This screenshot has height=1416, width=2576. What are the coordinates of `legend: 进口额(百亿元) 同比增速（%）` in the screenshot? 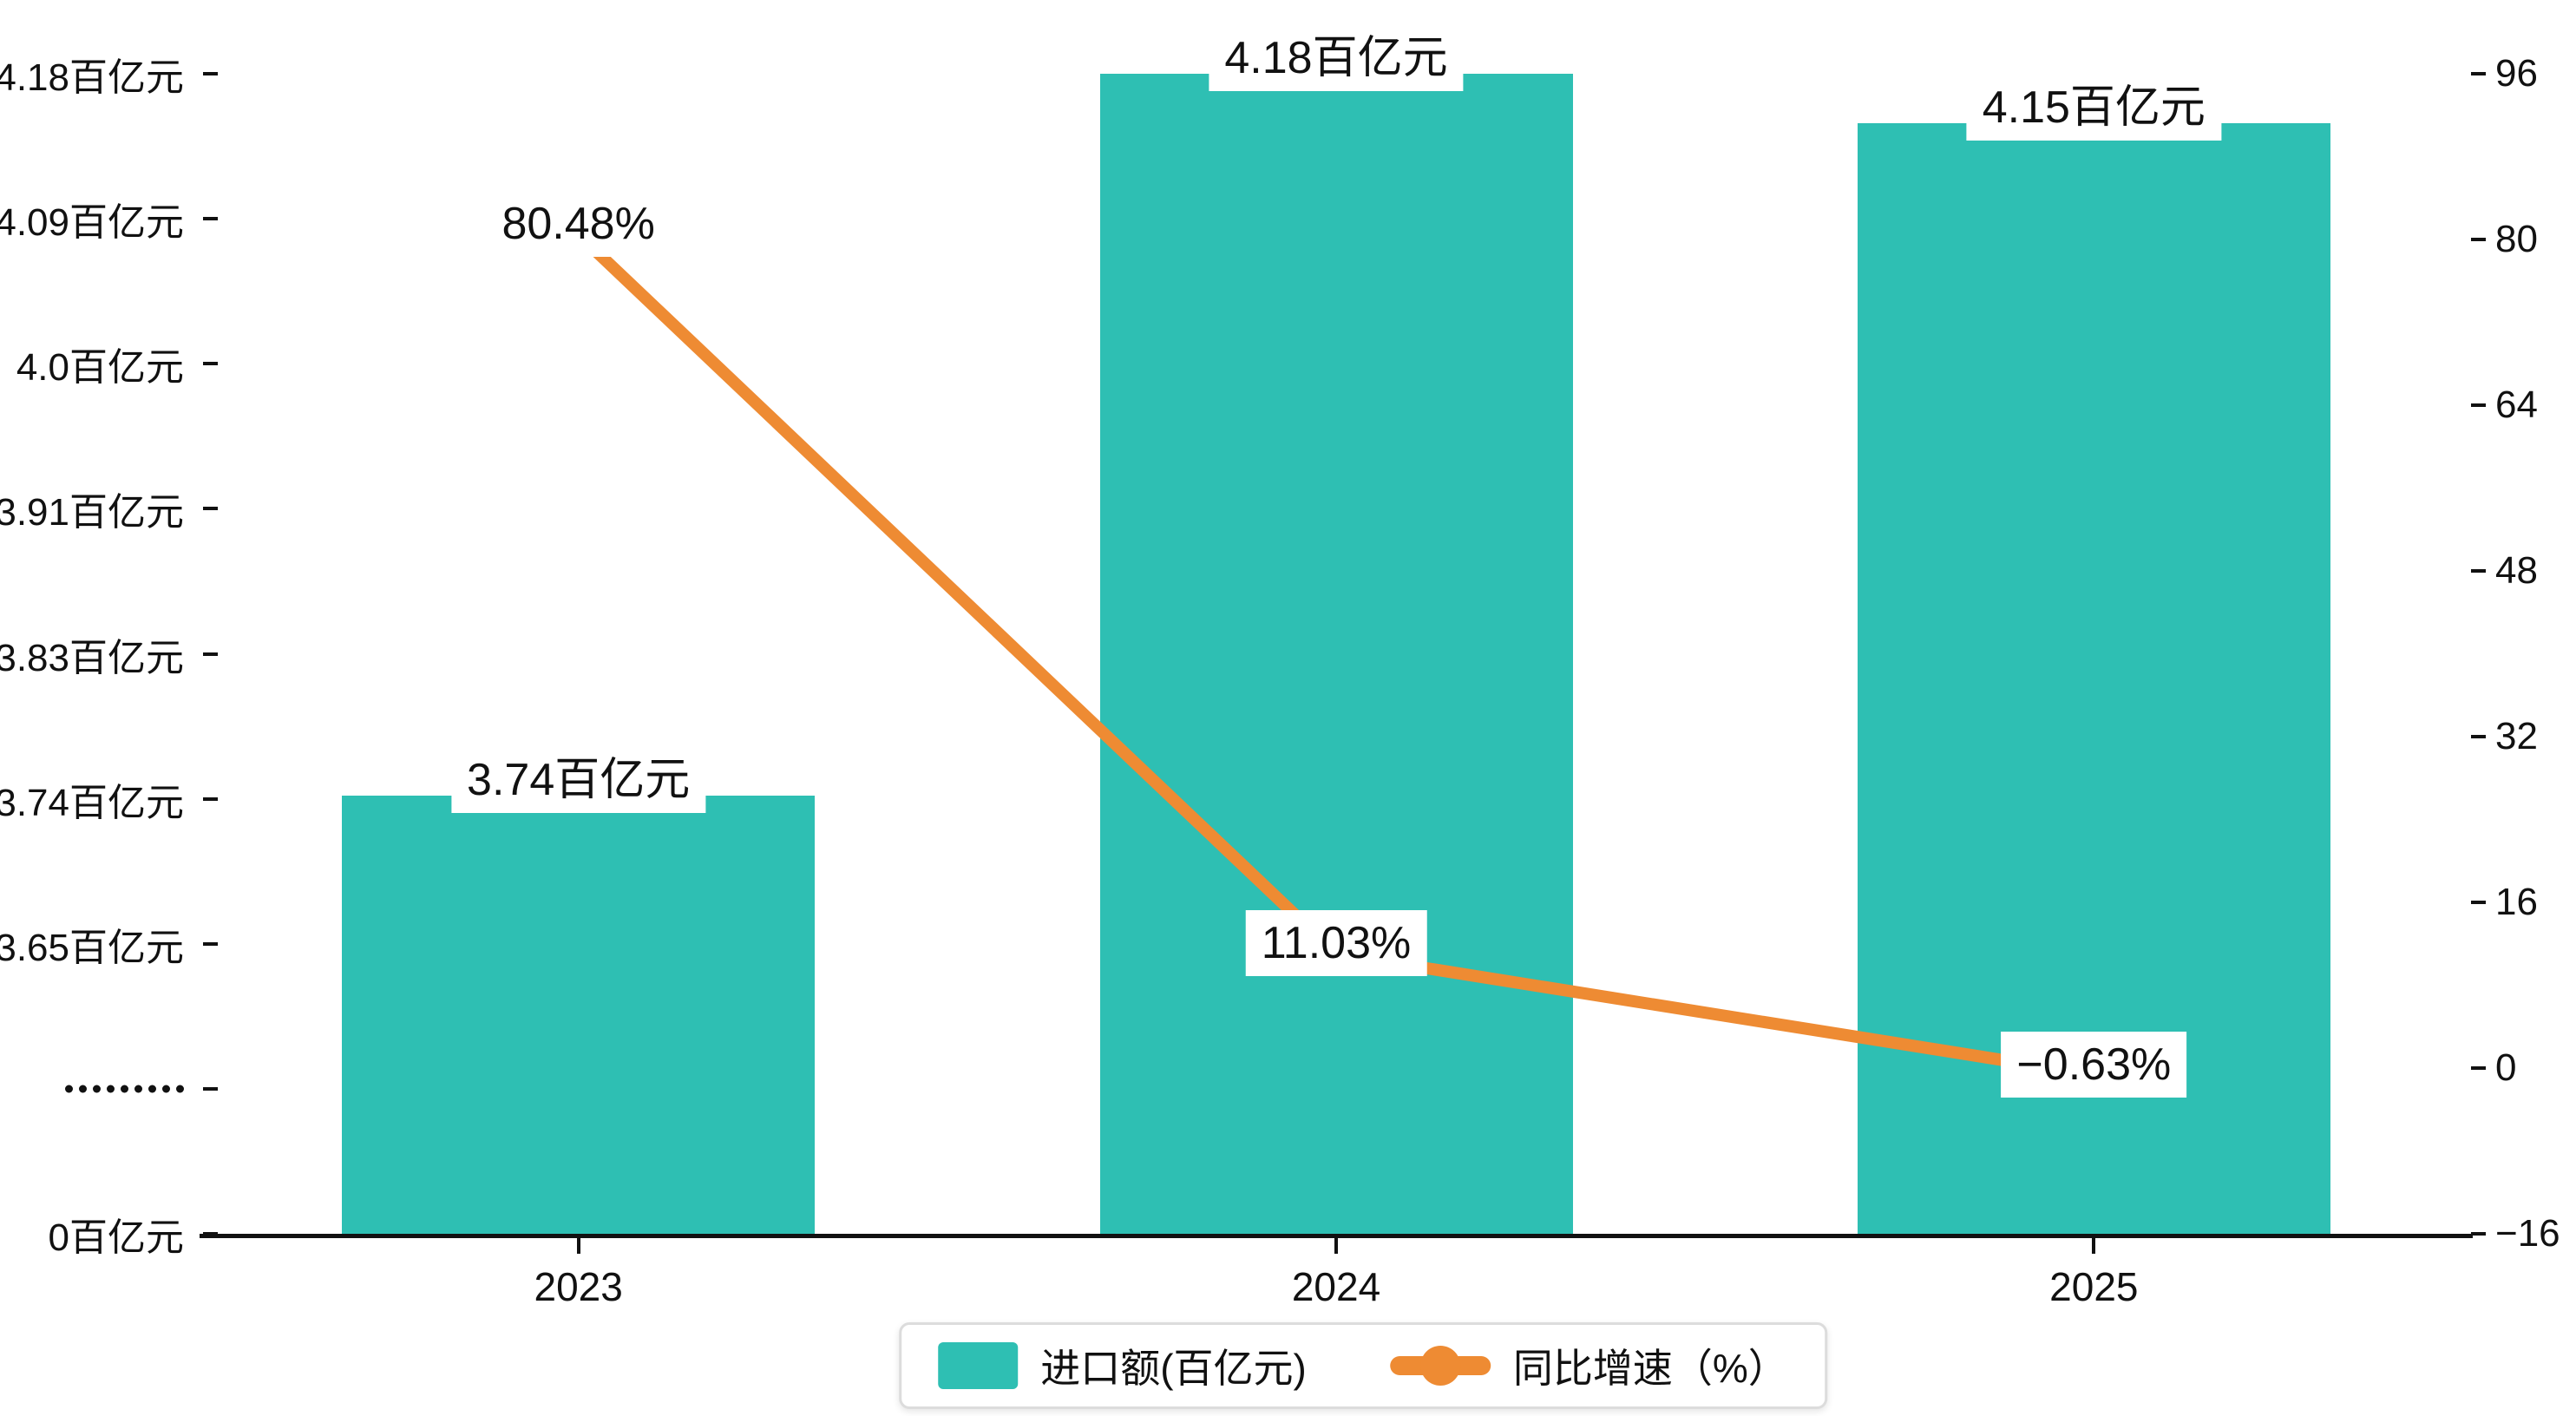 It's located at (1363, 1365).